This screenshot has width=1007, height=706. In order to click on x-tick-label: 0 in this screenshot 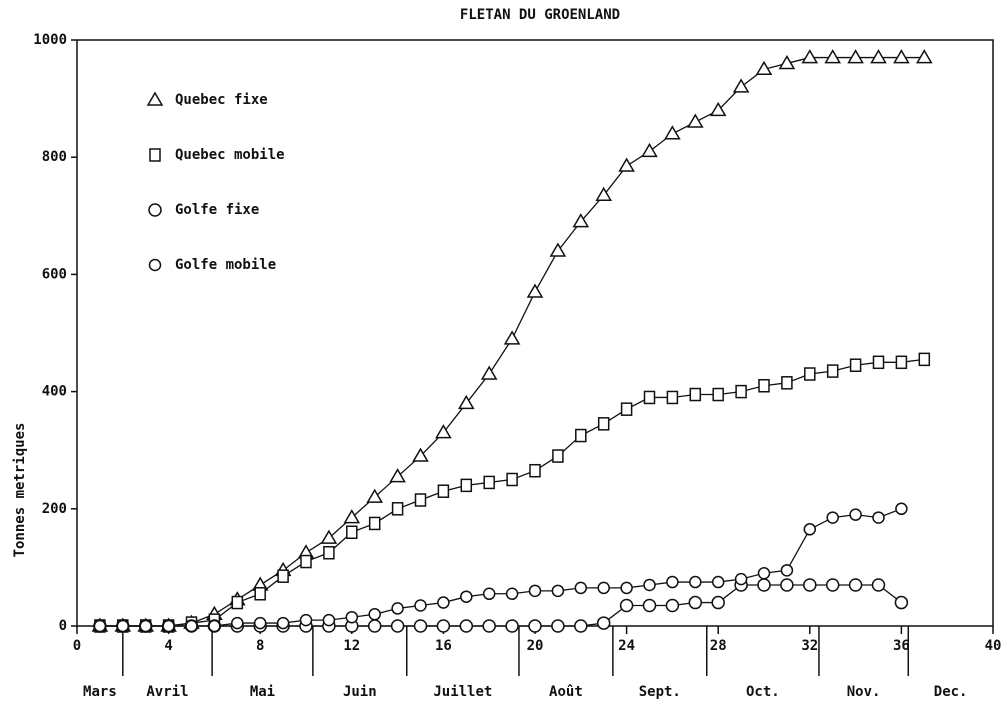, I will do `click(77, 646)`.